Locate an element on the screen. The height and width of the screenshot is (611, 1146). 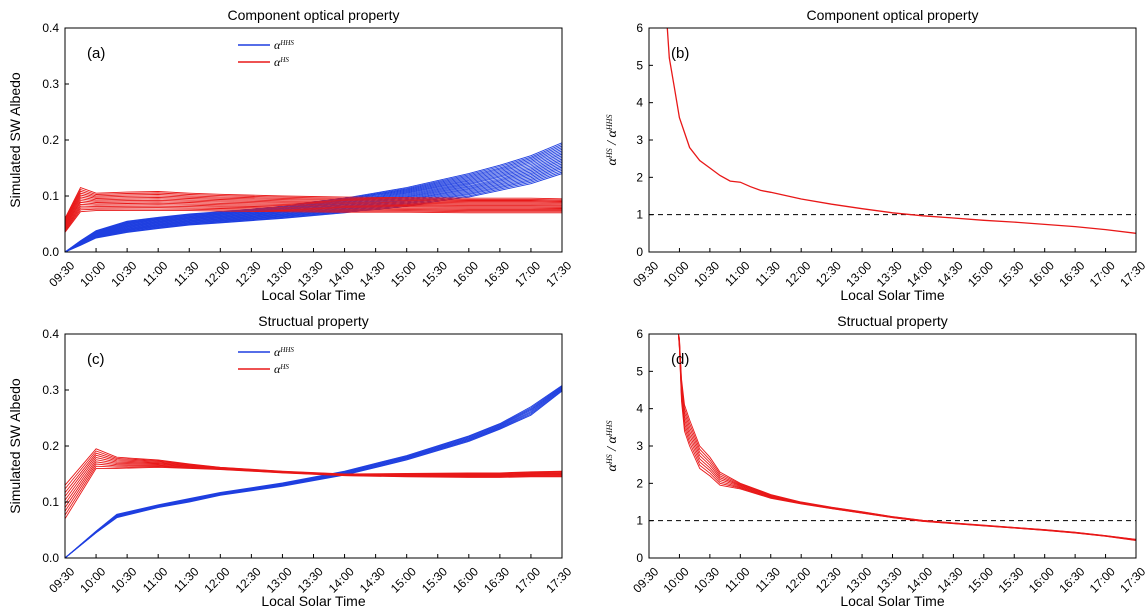
x-tick-label: 12:30 is located at coordinates (828, 273).